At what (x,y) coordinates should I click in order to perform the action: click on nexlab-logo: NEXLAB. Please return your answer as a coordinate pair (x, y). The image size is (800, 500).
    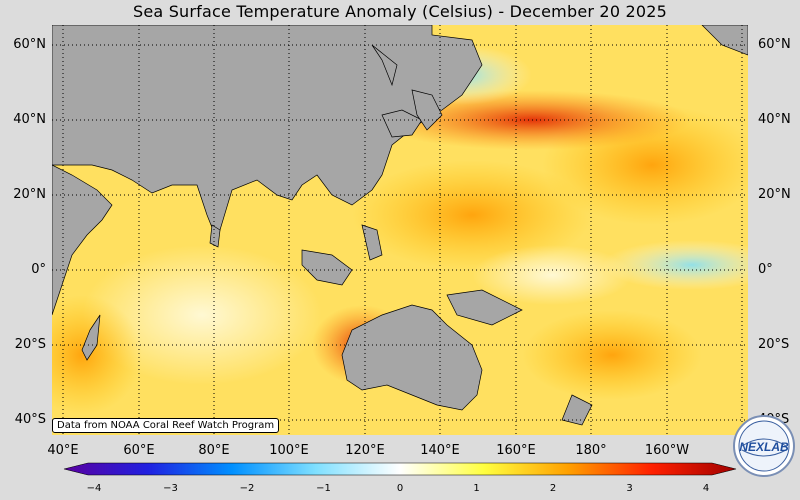
    Looking at the image, I should click on (764, 446).